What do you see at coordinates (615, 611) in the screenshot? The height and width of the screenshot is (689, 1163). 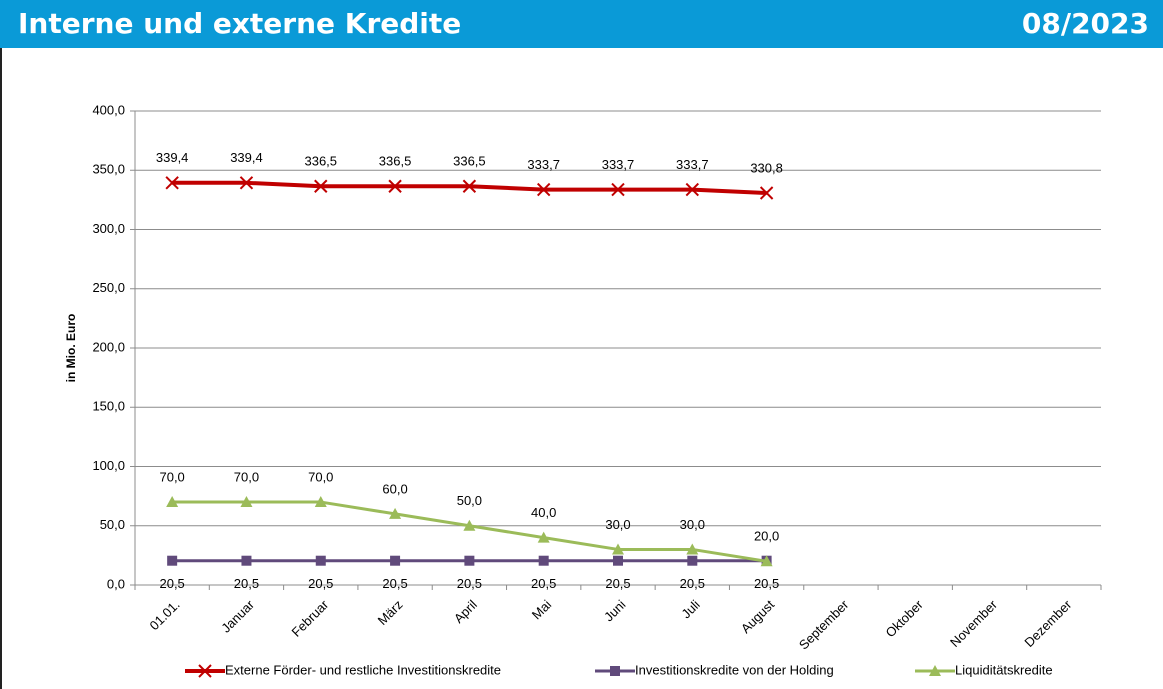 I see `x-tick-label: Juni` at bounding box center [615, 611].